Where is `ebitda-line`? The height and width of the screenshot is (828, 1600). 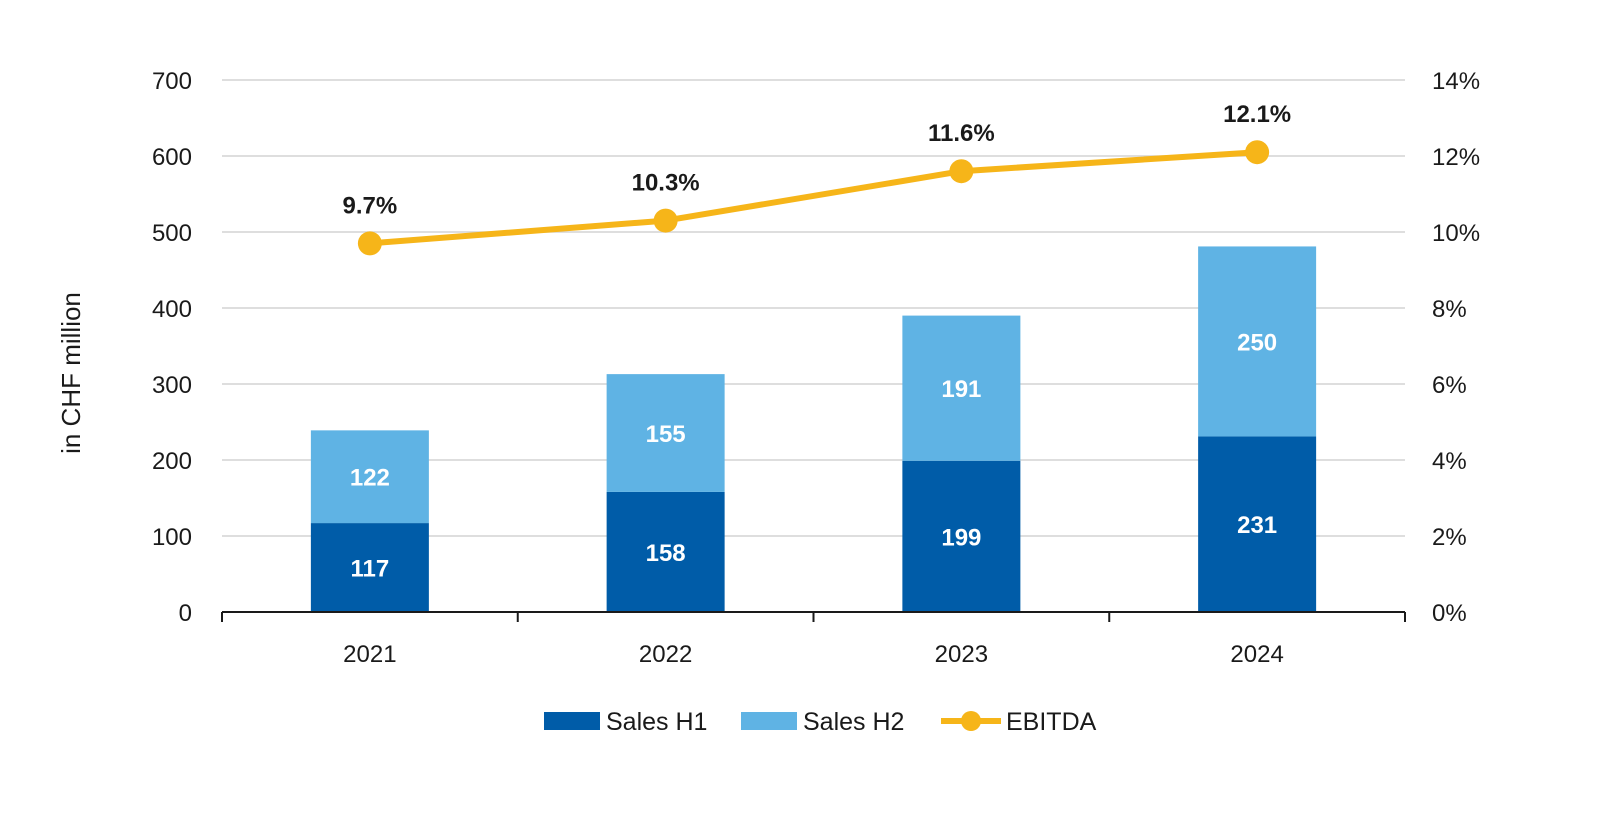
ebitda-line is located at coordinates (813, 198).